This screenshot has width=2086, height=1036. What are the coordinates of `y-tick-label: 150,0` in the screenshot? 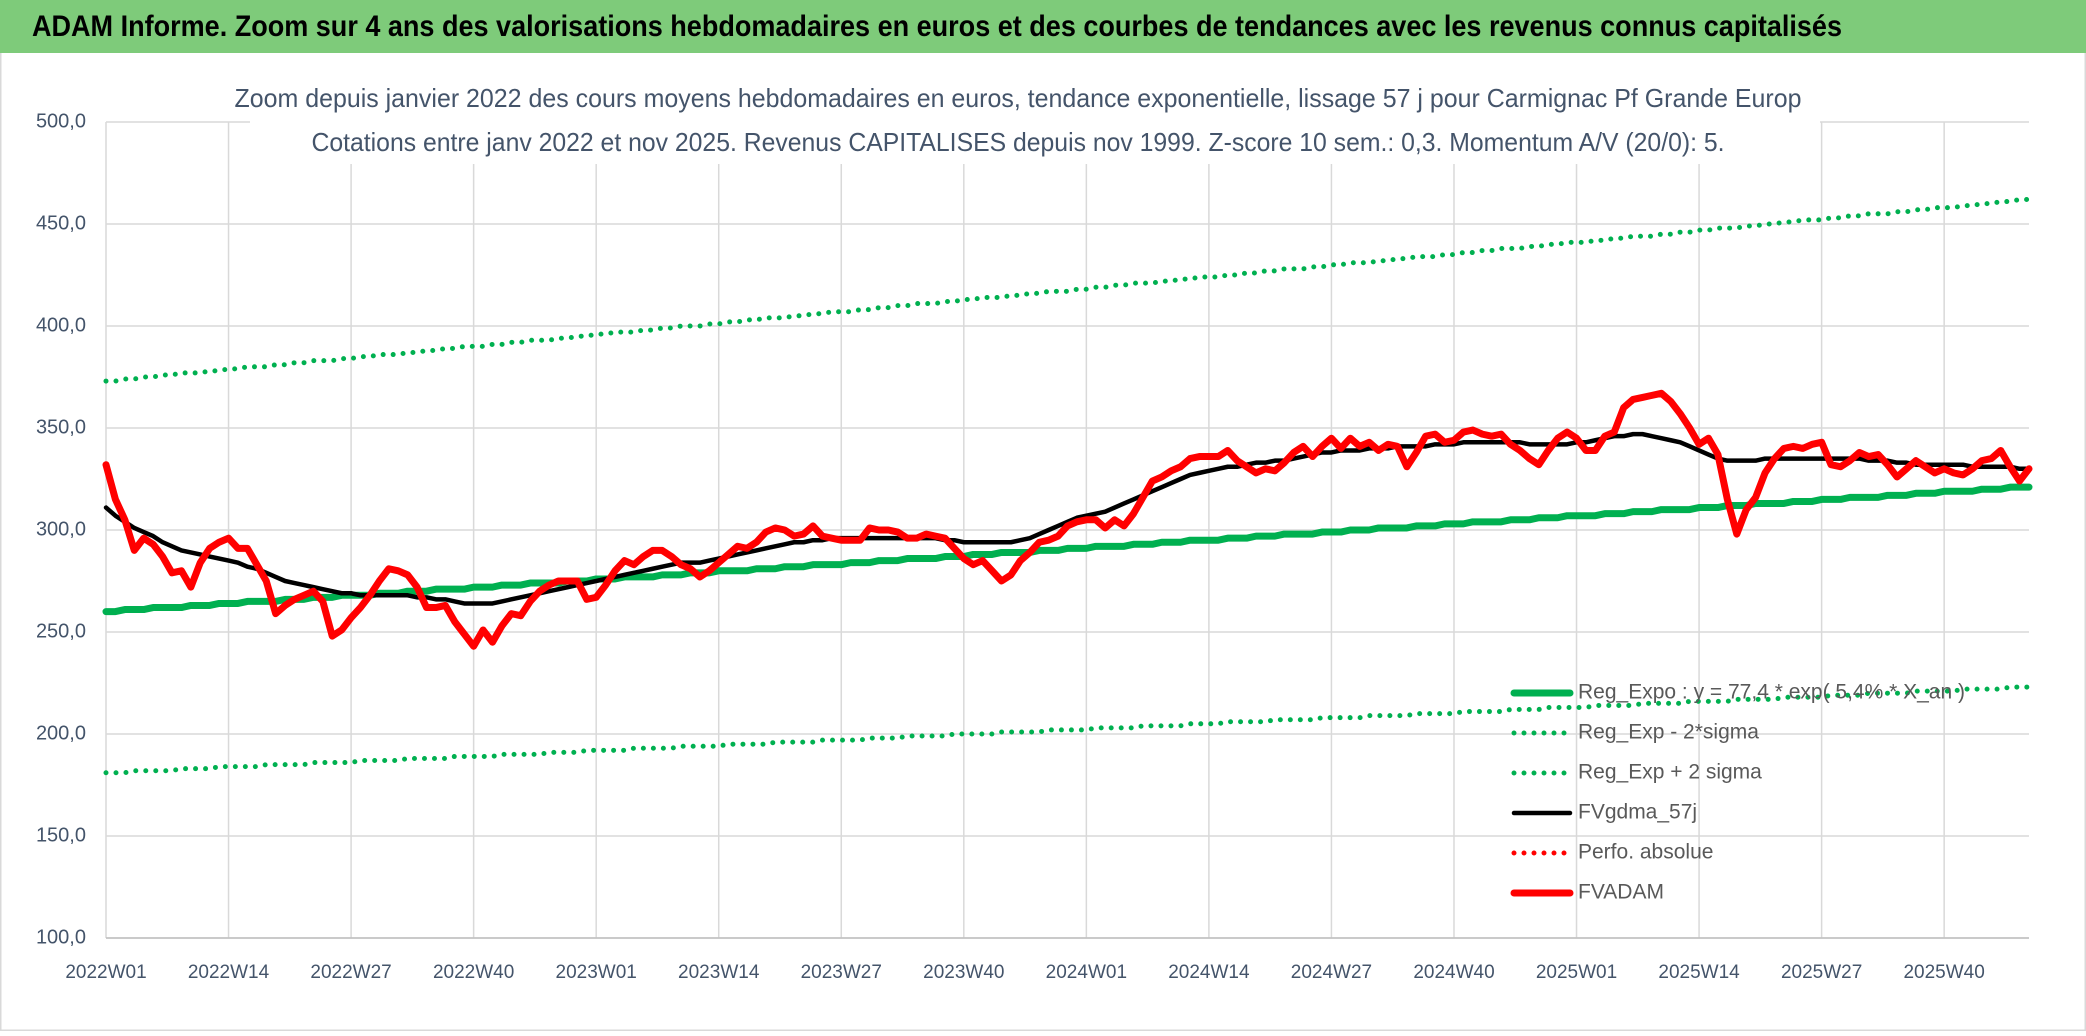 It's located at (61, 835).